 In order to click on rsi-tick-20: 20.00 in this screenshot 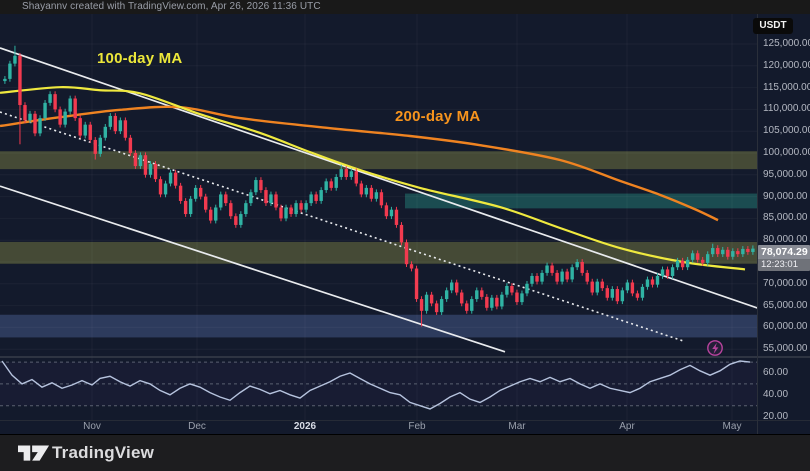, I will do `click(776, 416)`.